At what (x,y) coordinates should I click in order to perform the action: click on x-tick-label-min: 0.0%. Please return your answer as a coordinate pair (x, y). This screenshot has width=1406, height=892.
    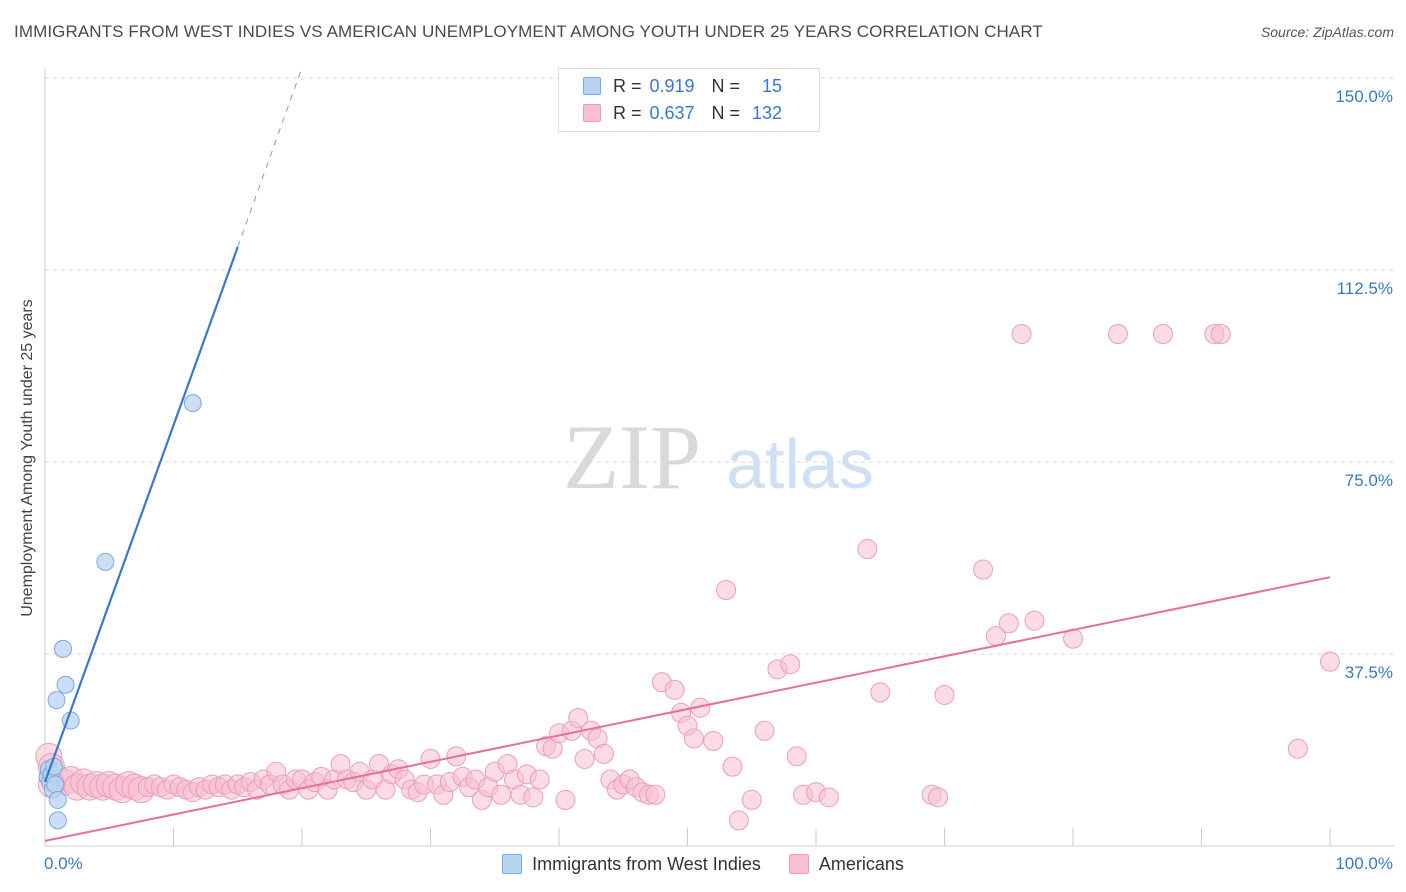
    Looking at the image, I should click on (63, 863).